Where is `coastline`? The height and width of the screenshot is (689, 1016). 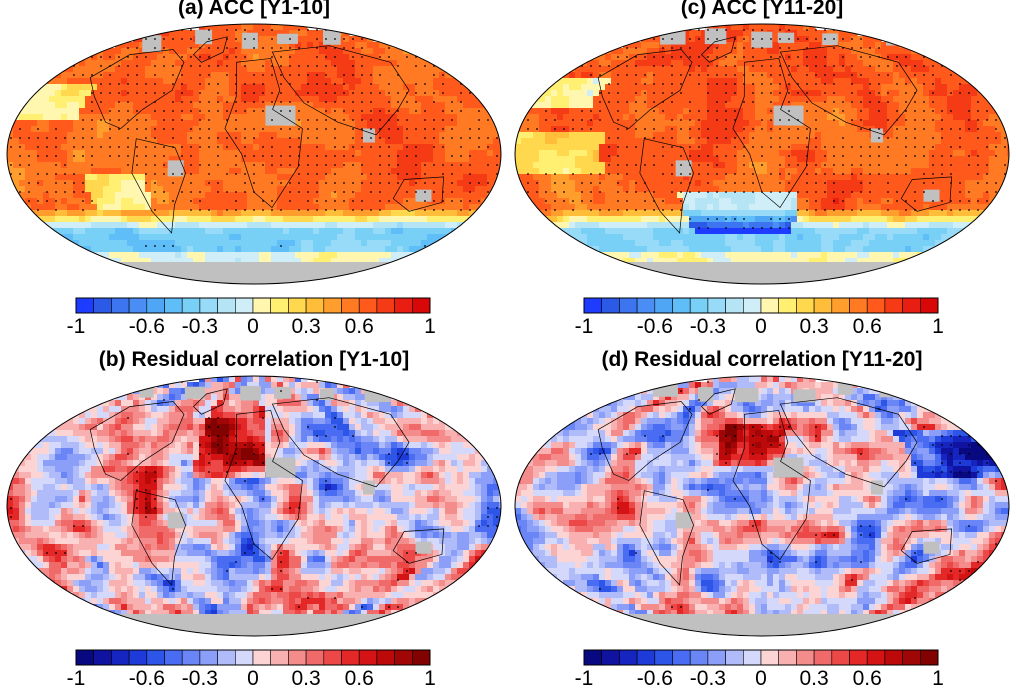 coastline is located at coordinates (666, 538).